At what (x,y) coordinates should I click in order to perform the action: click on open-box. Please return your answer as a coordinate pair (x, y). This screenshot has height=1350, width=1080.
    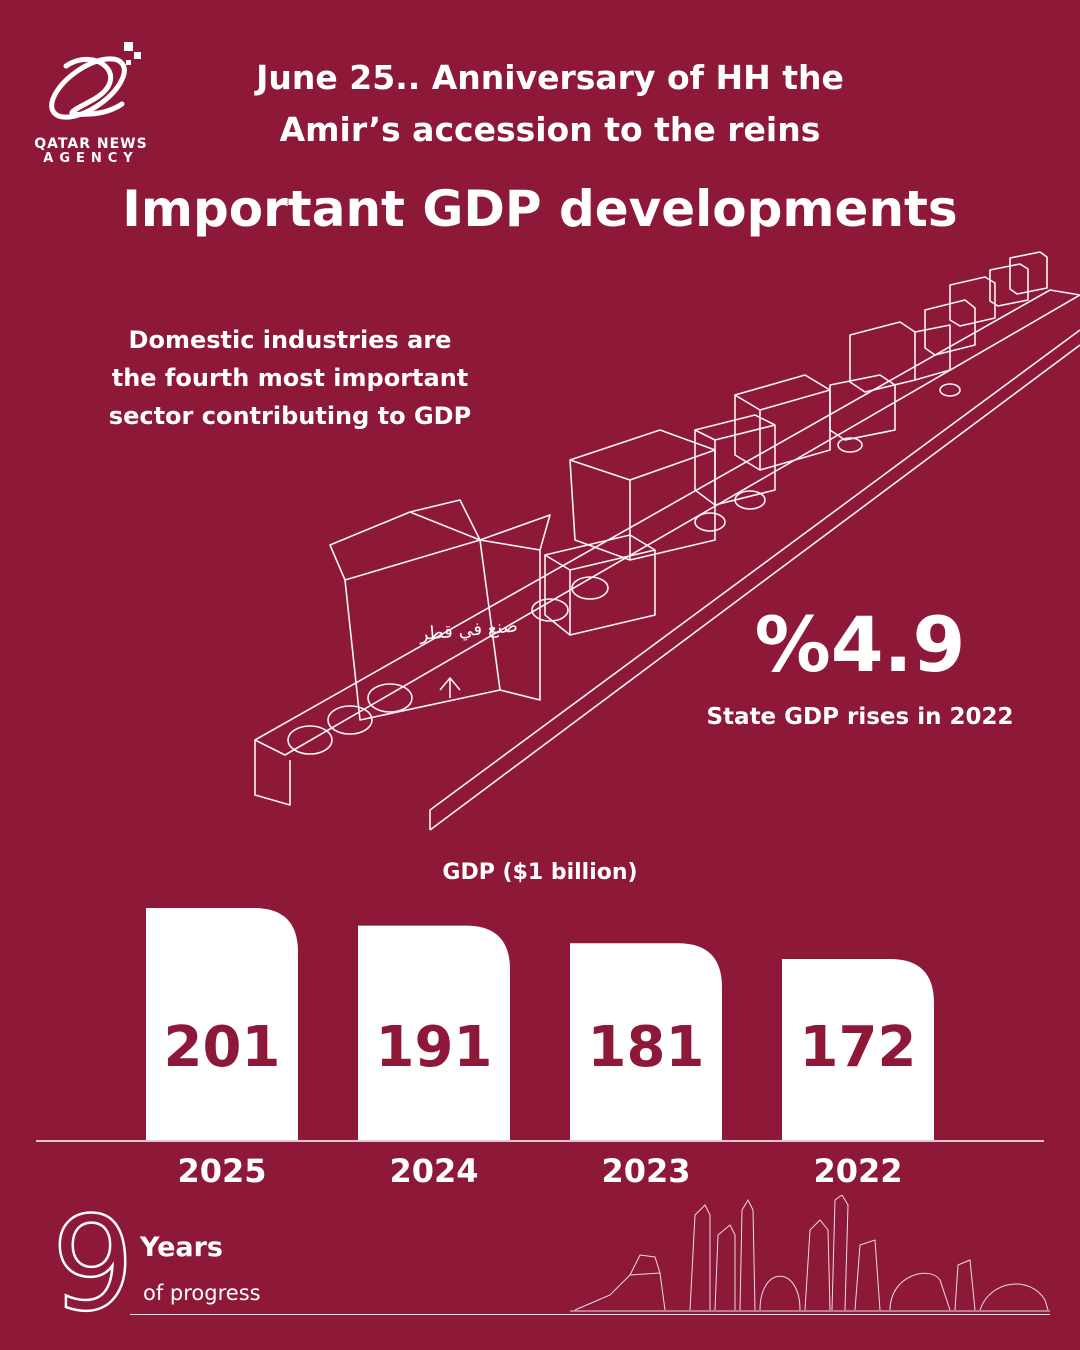
    Looking at the image, I should click on (440, 610).